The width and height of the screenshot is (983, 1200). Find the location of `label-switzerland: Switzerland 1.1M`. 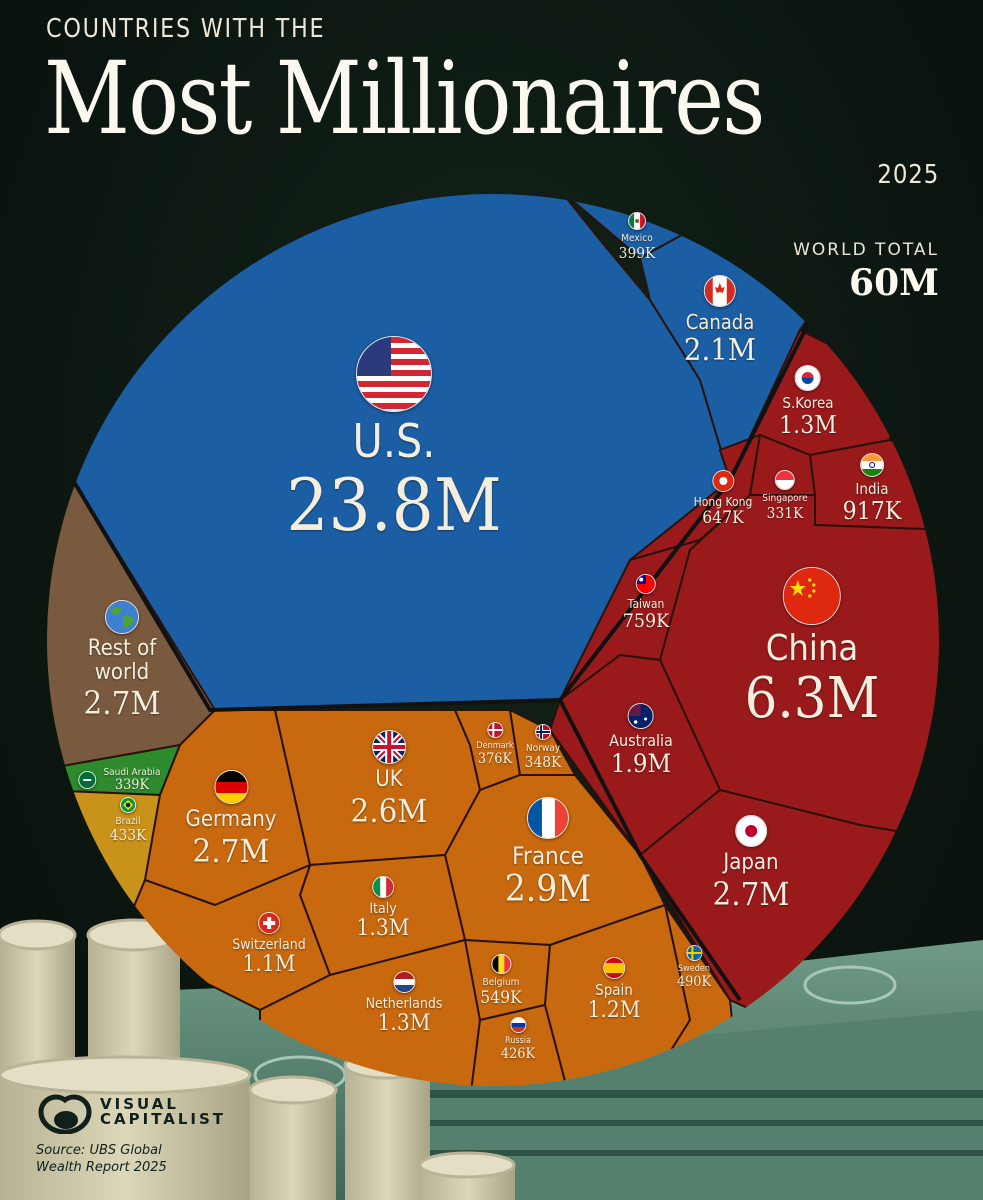

label-switzerland: Switzerland 1.1M is located at coordinates (269, 944).